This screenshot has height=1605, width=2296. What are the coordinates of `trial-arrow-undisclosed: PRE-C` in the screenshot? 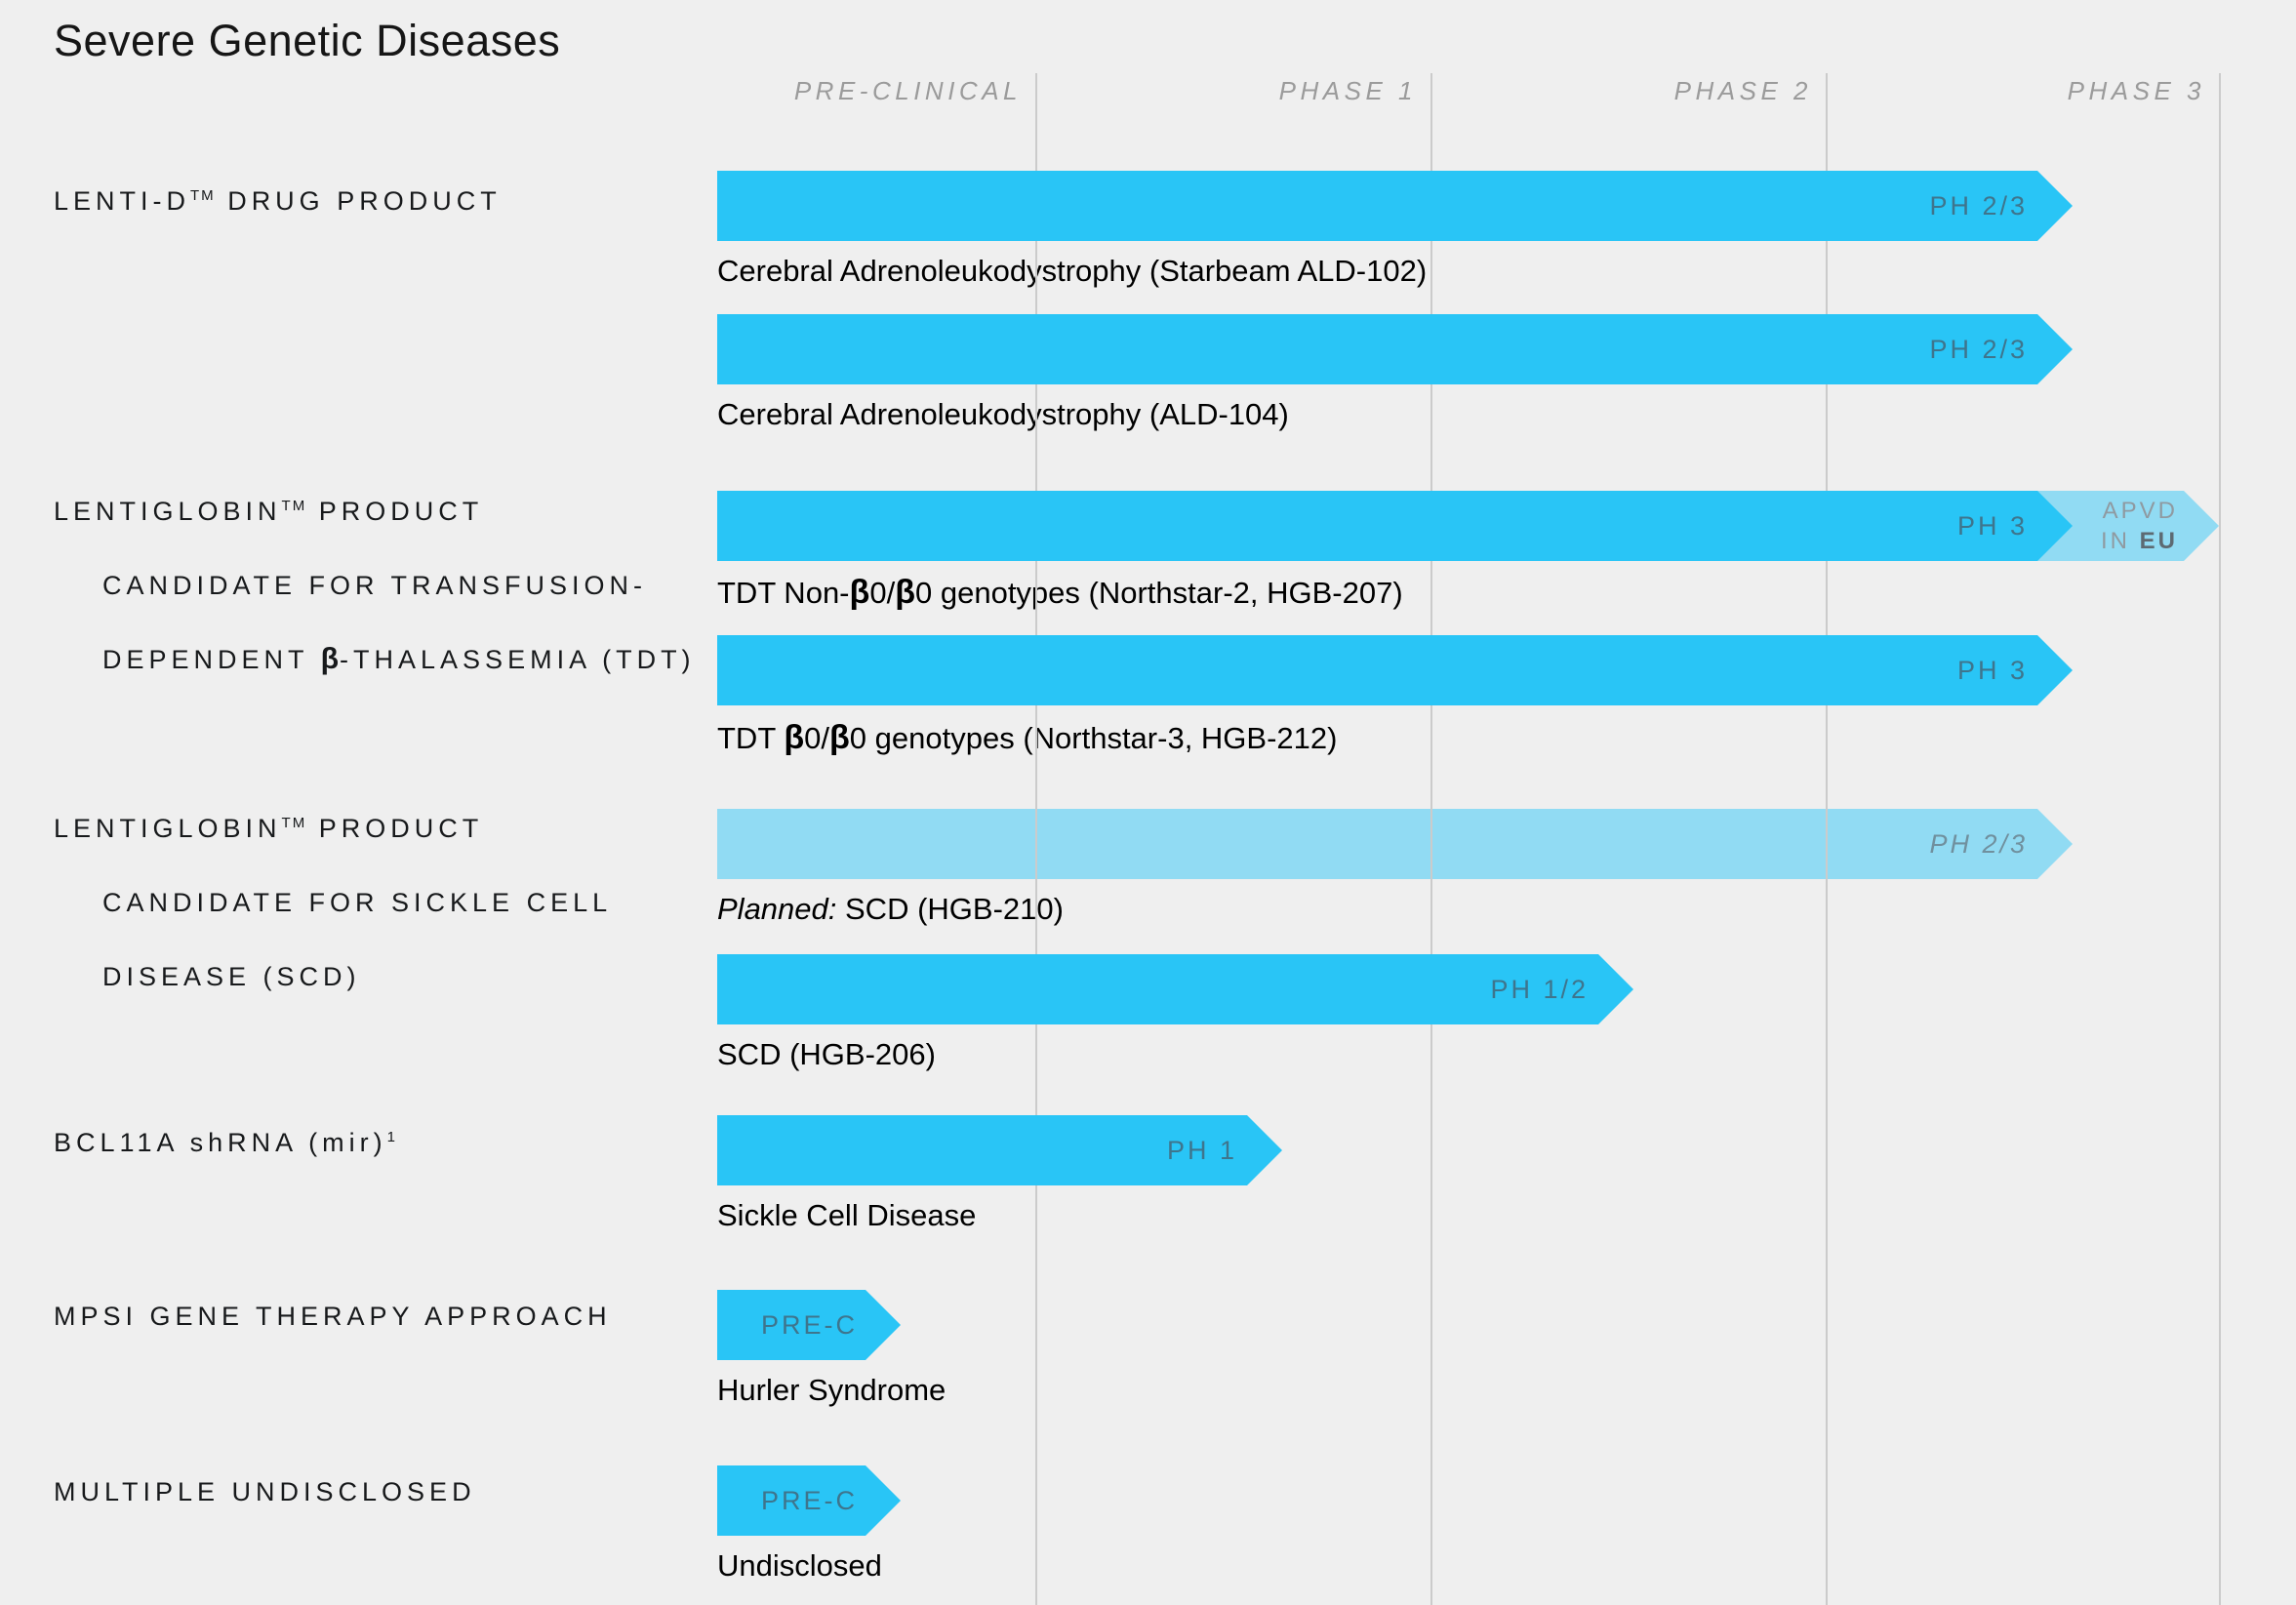 It's located at (809, 1500).